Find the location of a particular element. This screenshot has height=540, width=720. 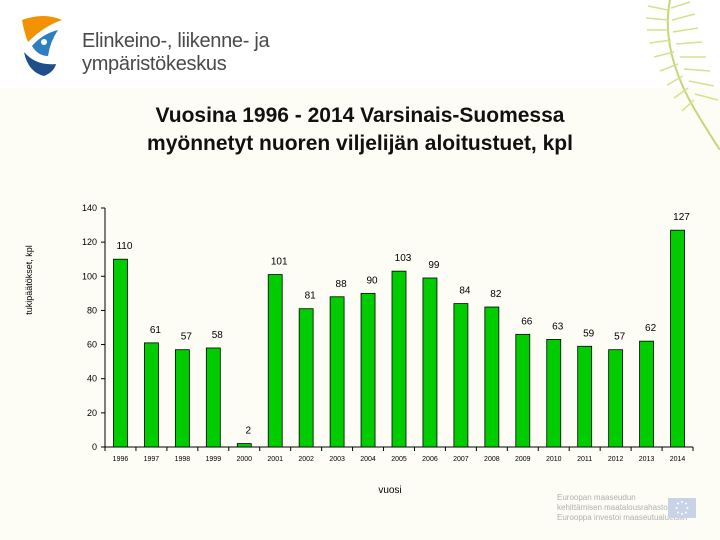

x-tick-label-2005: 2005 is located at coordinates (399, 459).